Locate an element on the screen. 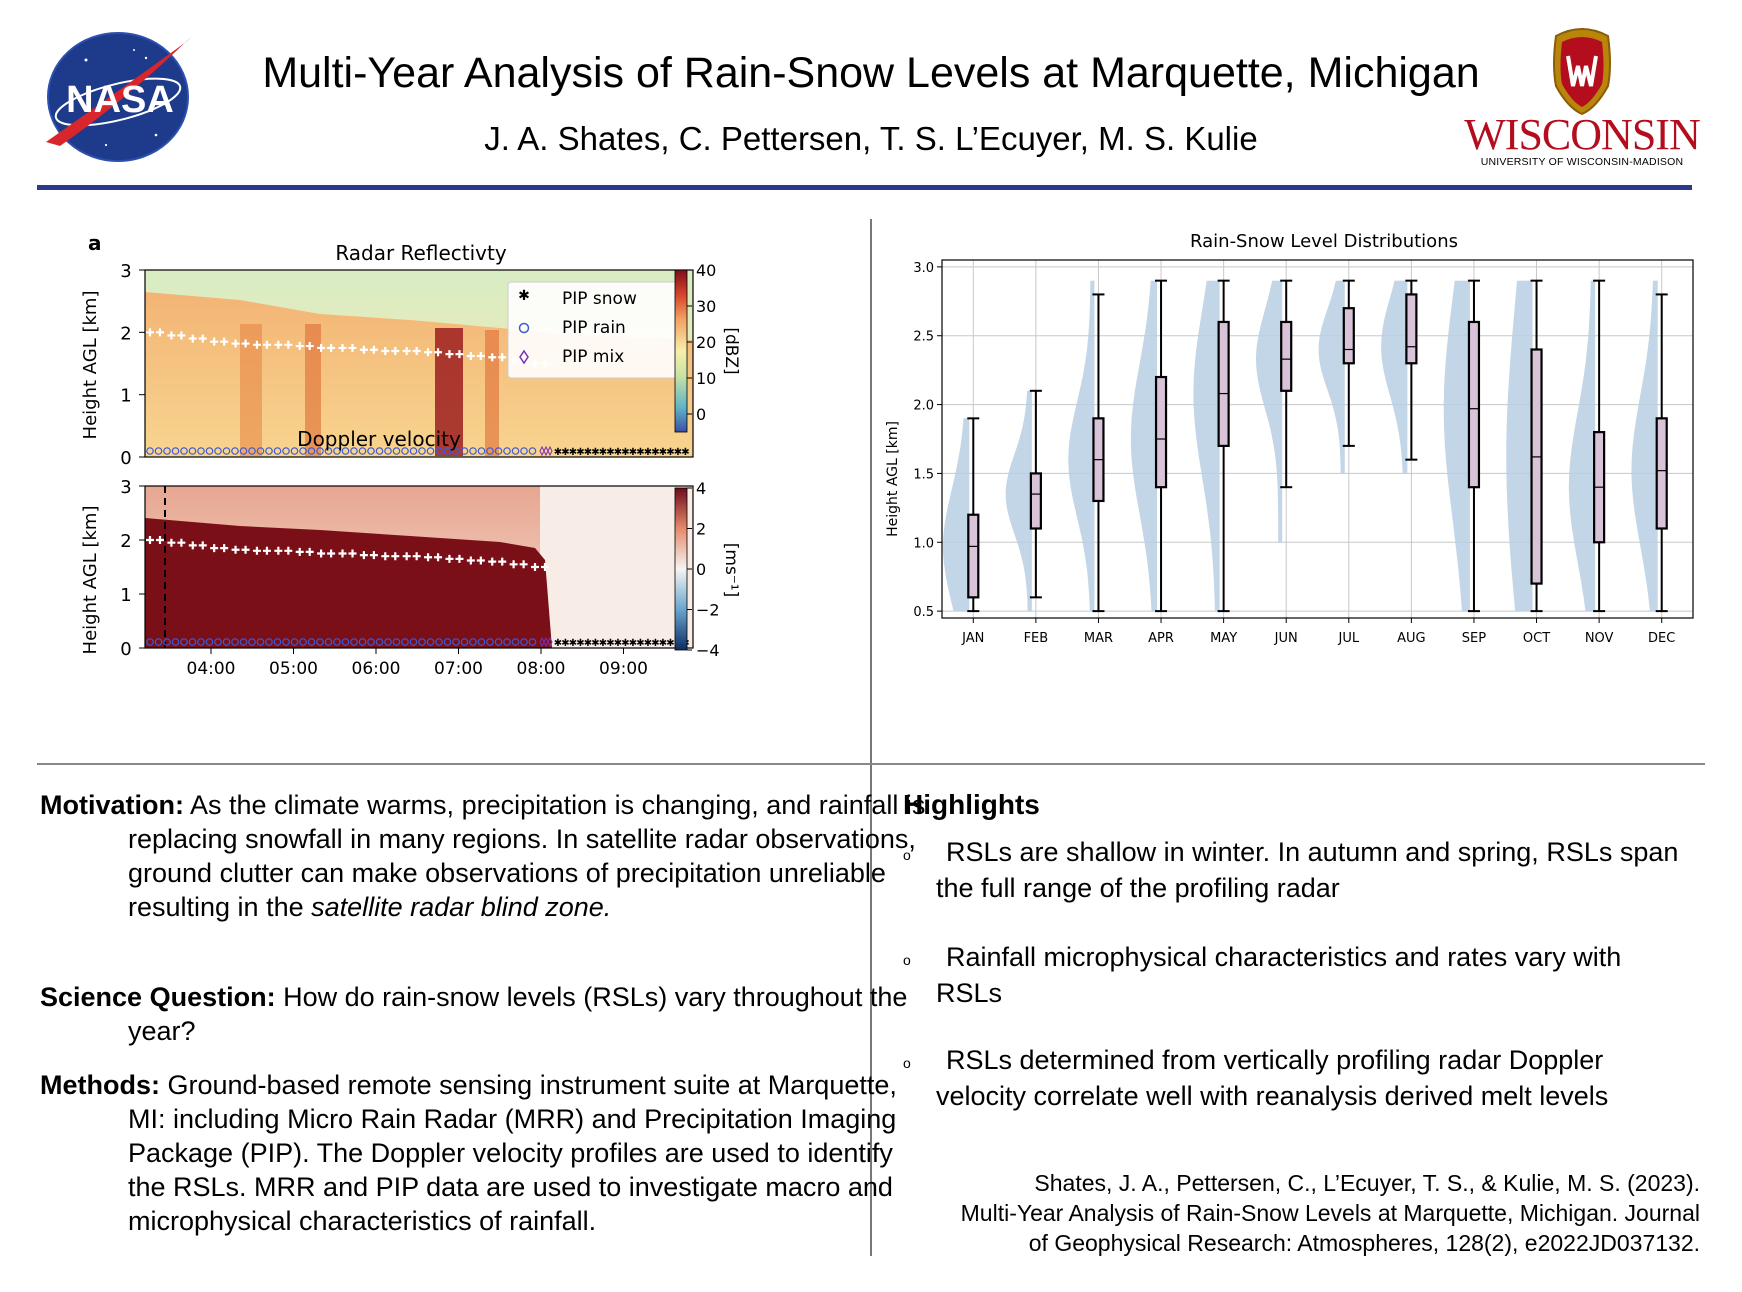 This screenshot has width=1742, height=1292. rsl-markers-doppler is located at coordinates (347, 553).